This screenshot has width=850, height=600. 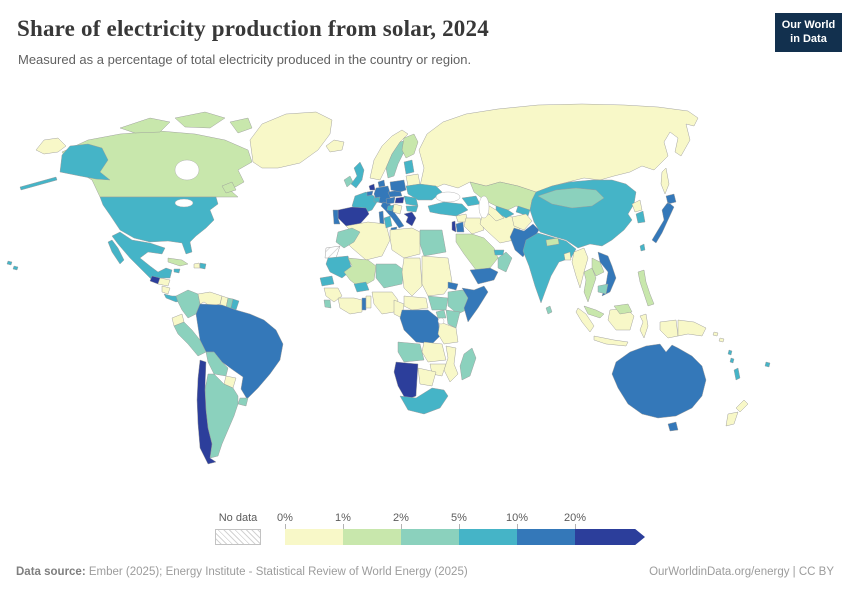 I want to click on owid-logo: Our World in Data, so click(x=808, y=32).